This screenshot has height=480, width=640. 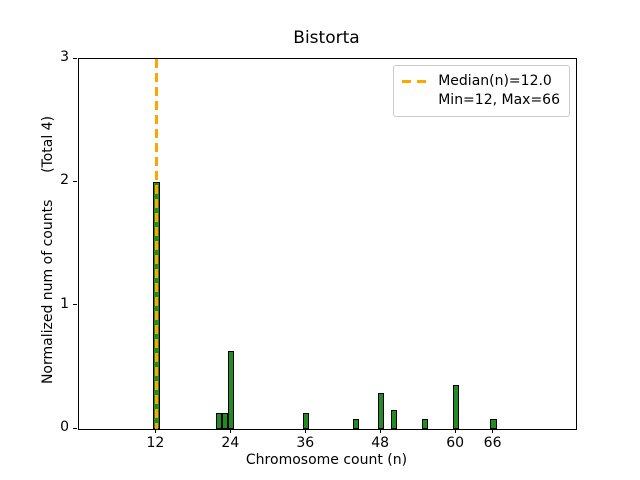 I want to click on legend: Median(n)=12.0 Min=12, Max=66, so click(x=481, y=91).